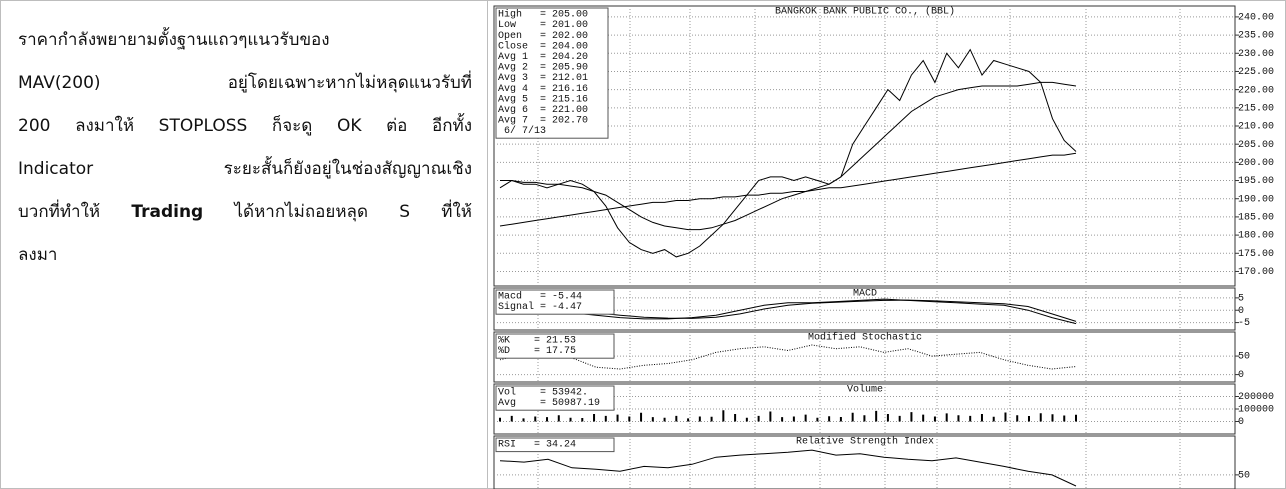 The height and width of the screenshot is (489, 1286). What do you see at coordinates (865, 338) in the screenshot?
I see `panel-title: Modified Stochastic` at bounding box center [865, 338].